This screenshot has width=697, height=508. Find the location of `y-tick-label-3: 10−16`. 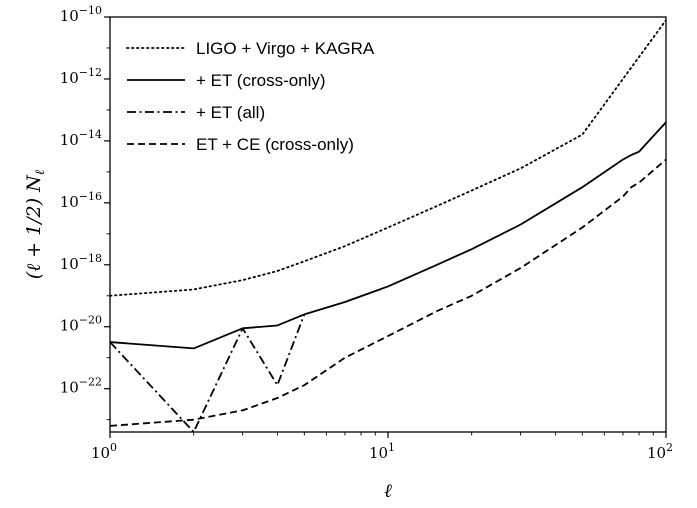

y-tick-label-3: 10−16 is located at coordinates (81, 200).